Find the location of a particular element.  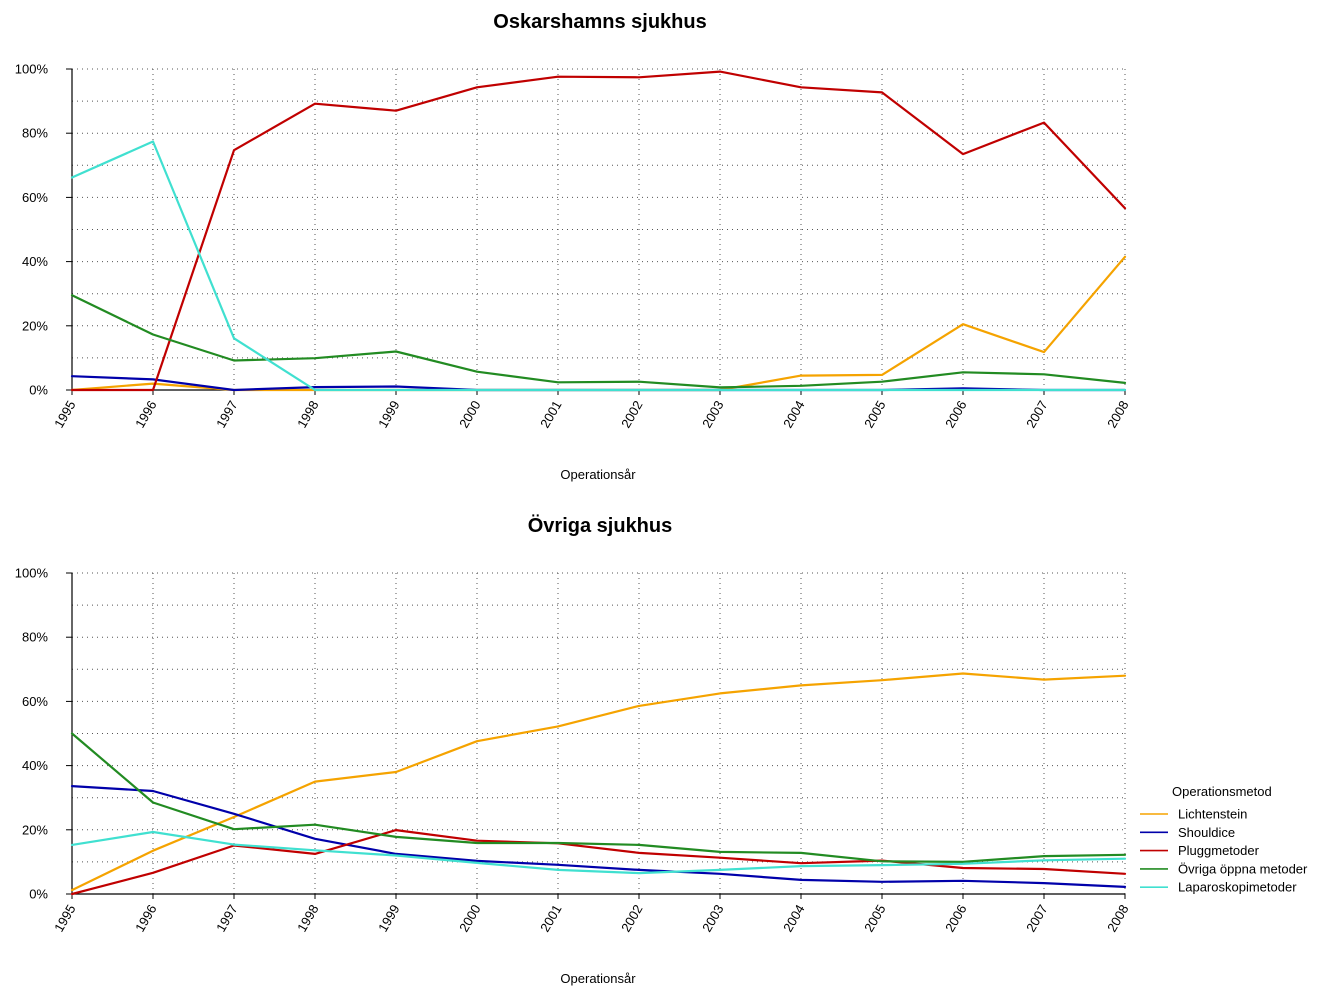

legend-label: Lichtenstein is located at coordinates (1212, 814).